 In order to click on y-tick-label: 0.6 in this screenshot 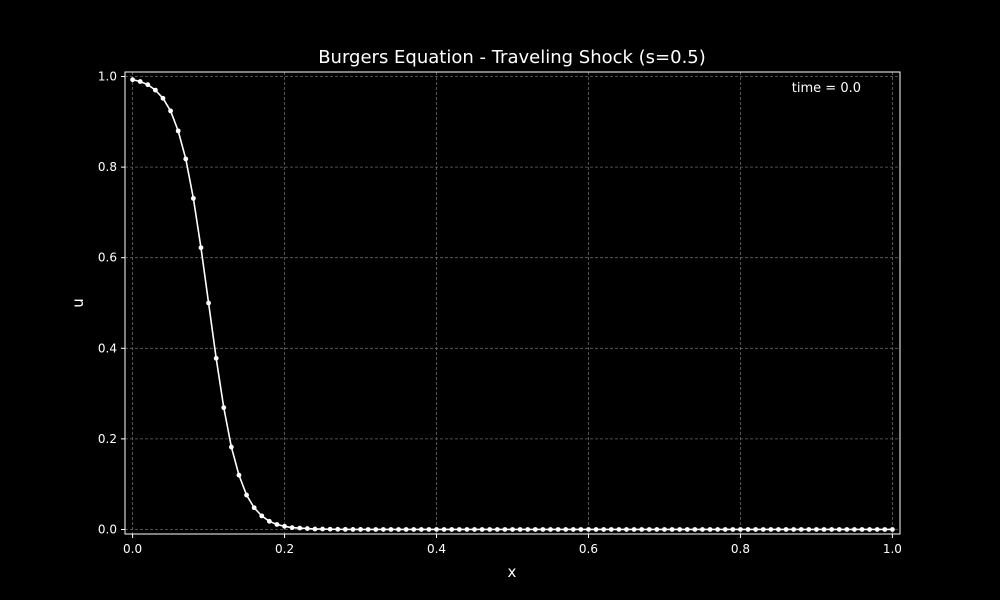, I will do `click(107, 258)`.